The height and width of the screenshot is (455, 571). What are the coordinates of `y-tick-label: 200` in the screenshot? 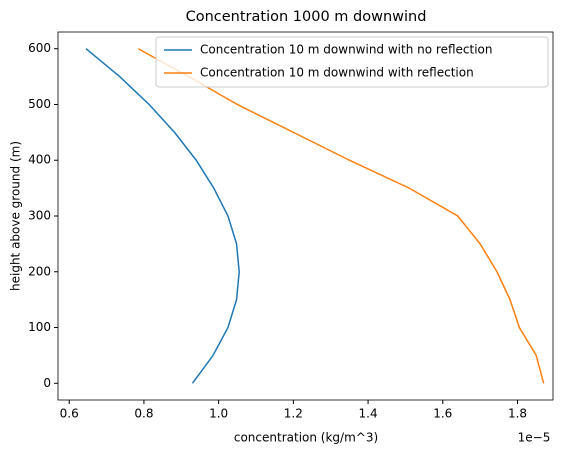 It's located at (39, 271).